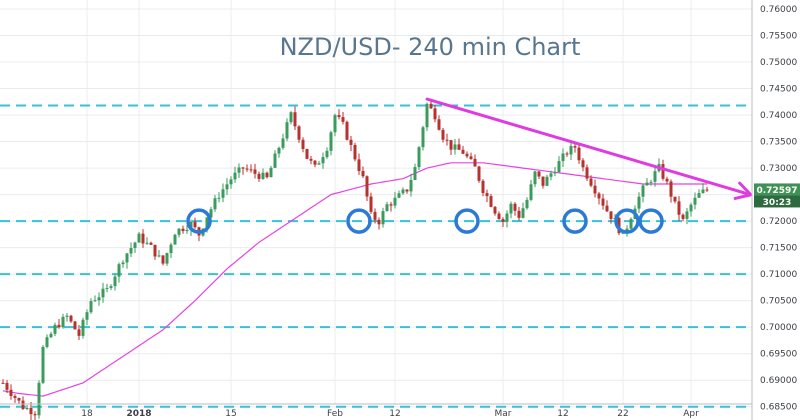 The image size is (800, 420). Describe the element at coordinates (587, 146) in the screenshot. I see `trendline-line` at that location.